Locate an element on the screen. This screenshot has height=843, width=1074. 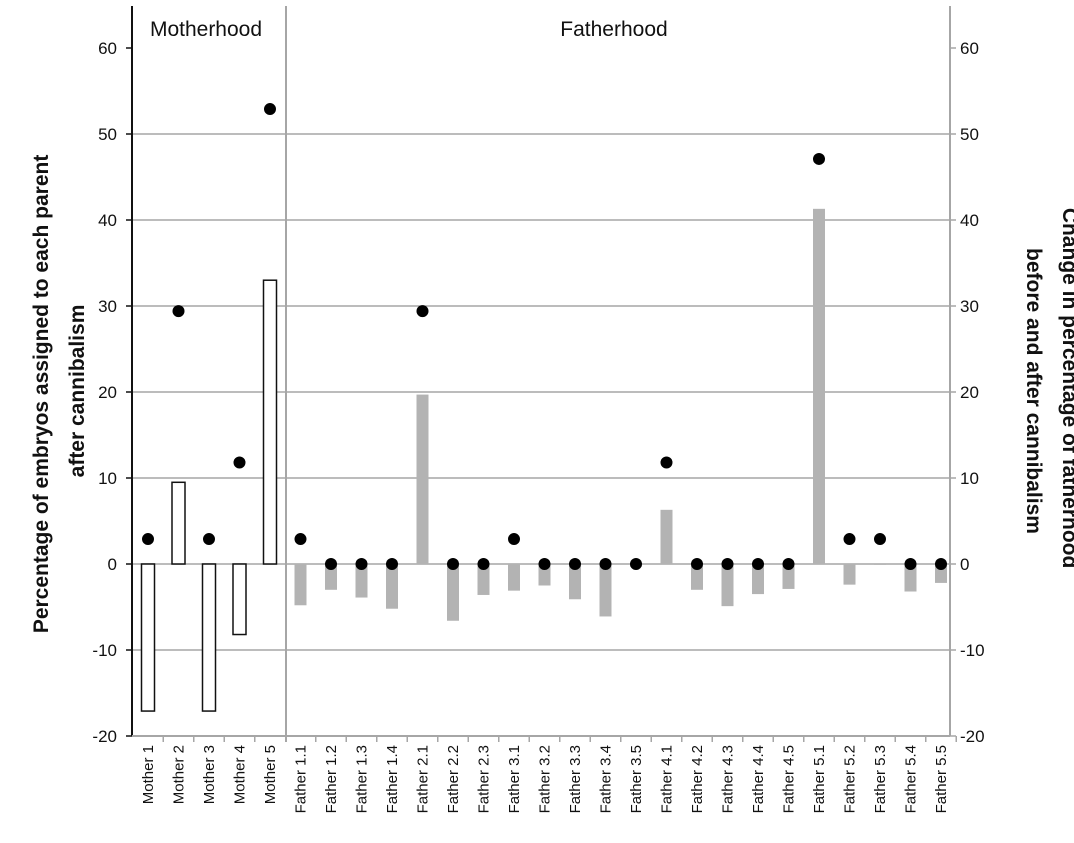
x-category-label: Father 5.4 is located at coordinates (911, 779).